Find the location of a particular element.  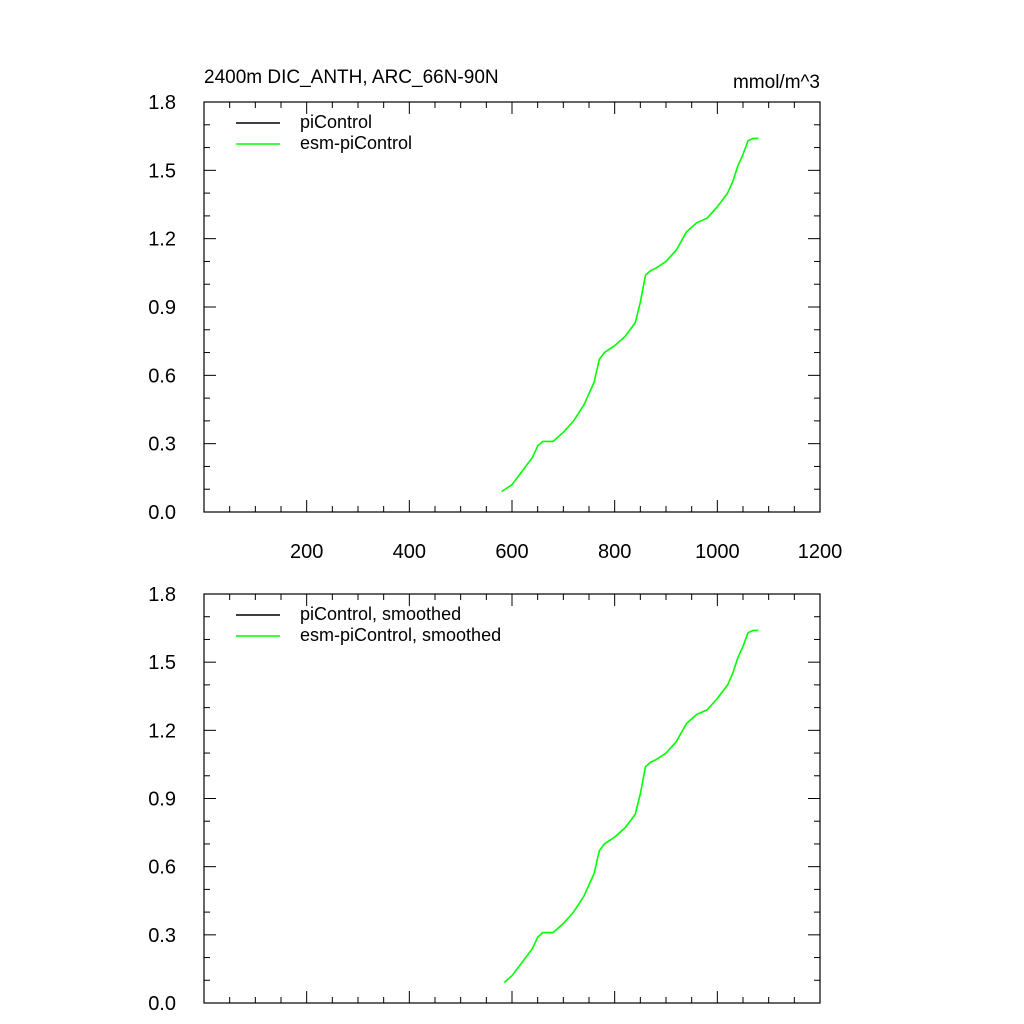

legend-label: esm-piControl is located at coordinates (356, 143).